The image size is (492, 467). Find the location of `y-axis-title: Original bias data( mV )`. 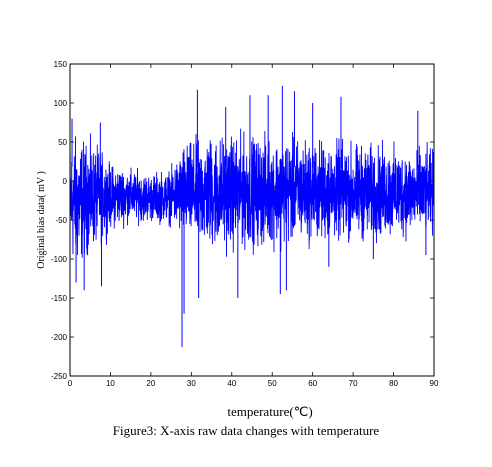

y-axis-title: Original bias data( mV ) is located at coordinates (41, 220).